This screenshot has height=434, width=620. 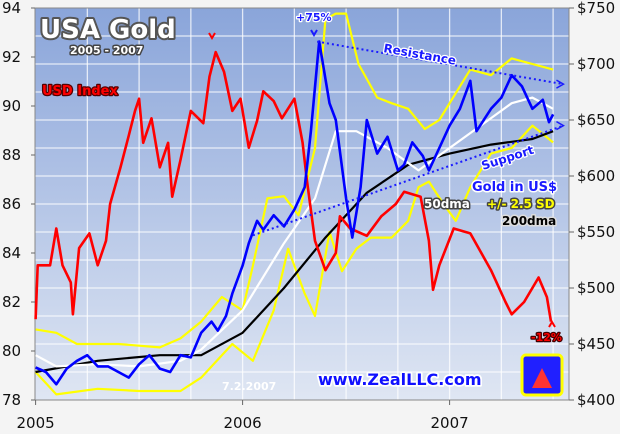 What do you see at coordinates (596, 120) in the screenshot?
I see `right-tick-label: $650` at bounding box center [596, 120].